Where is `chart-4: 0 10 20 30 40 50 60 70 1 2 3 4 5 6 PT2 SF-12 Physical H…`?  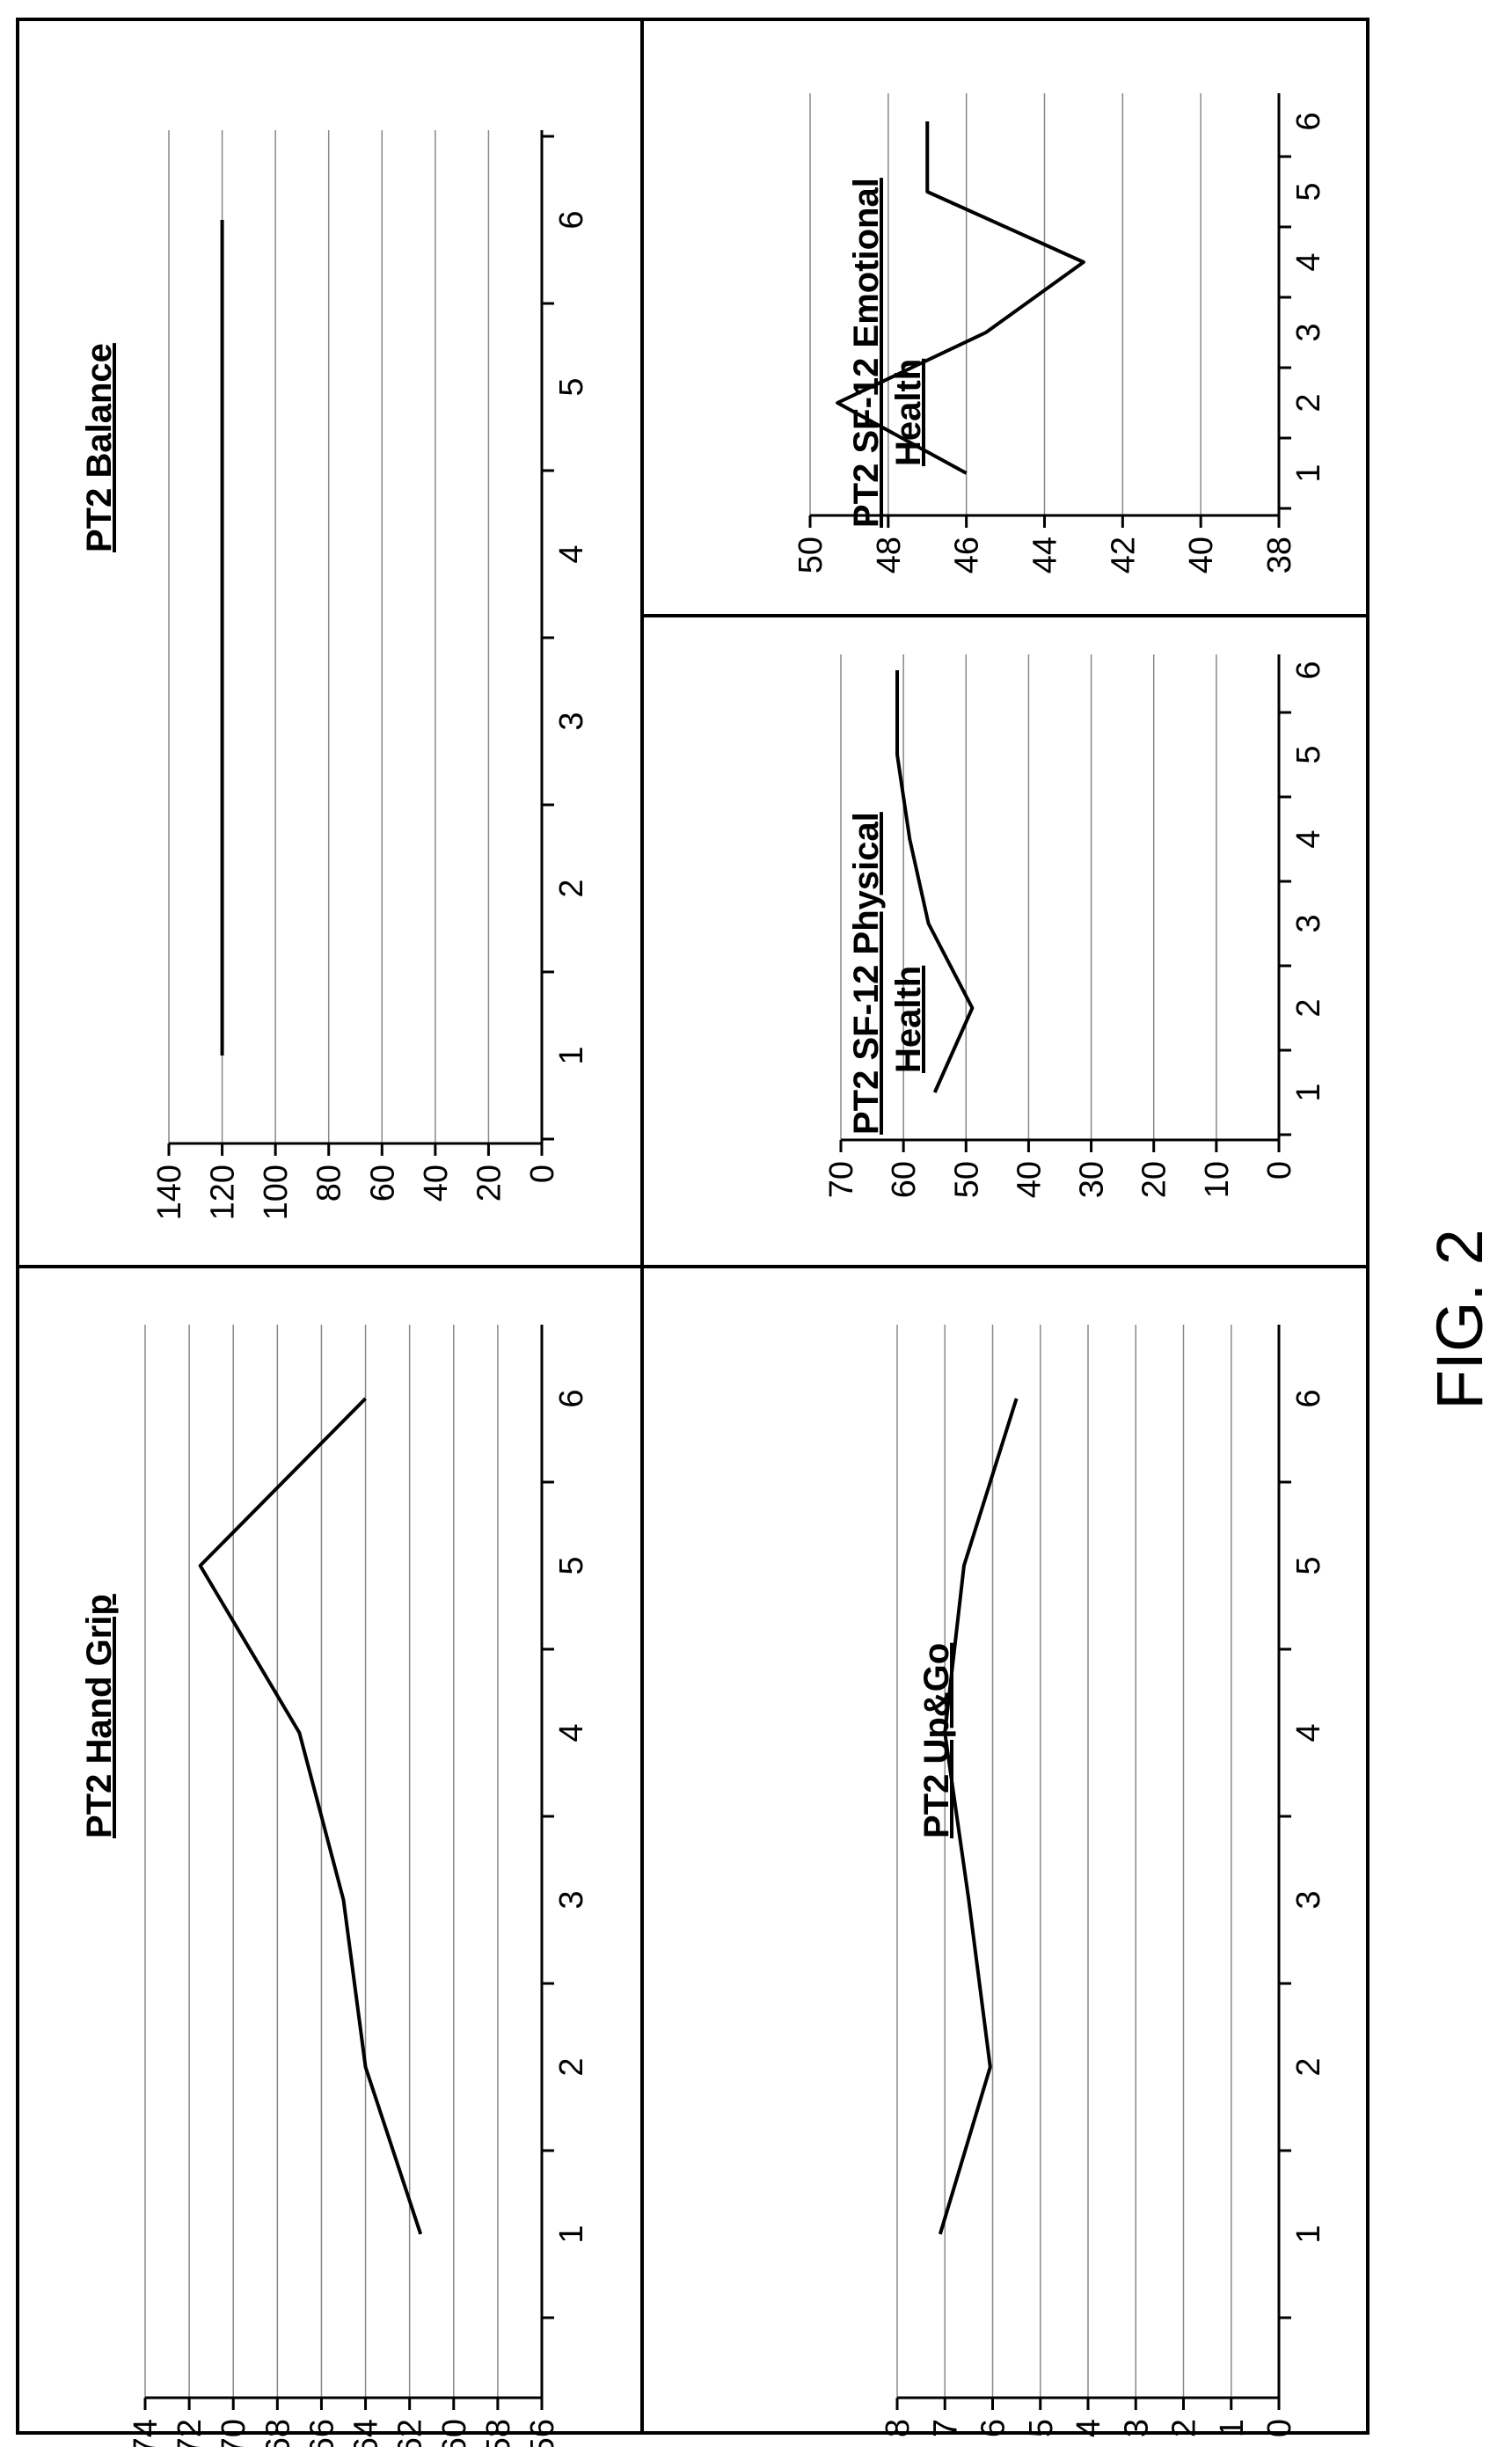
chart-4: 0 10 20 30 40 50 60 70 1 2 3 4 5 6 PT2 SF-12 Physical H… is located at coordinates (1075, 926).